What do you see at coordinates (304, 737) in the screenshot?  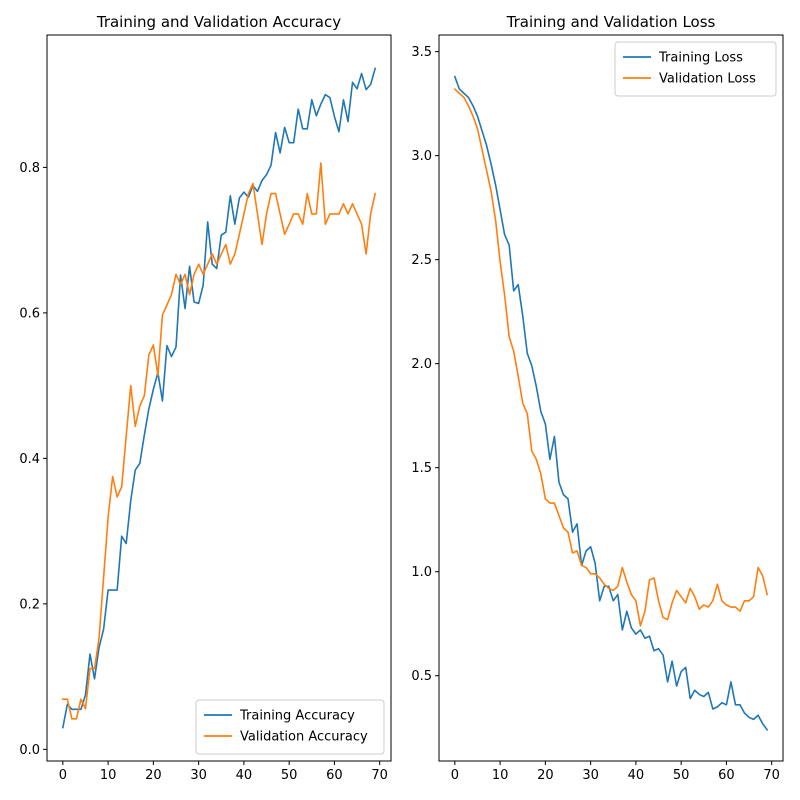 I see `legend-label: Validation Accuracy` at bounding box center [304, 737].